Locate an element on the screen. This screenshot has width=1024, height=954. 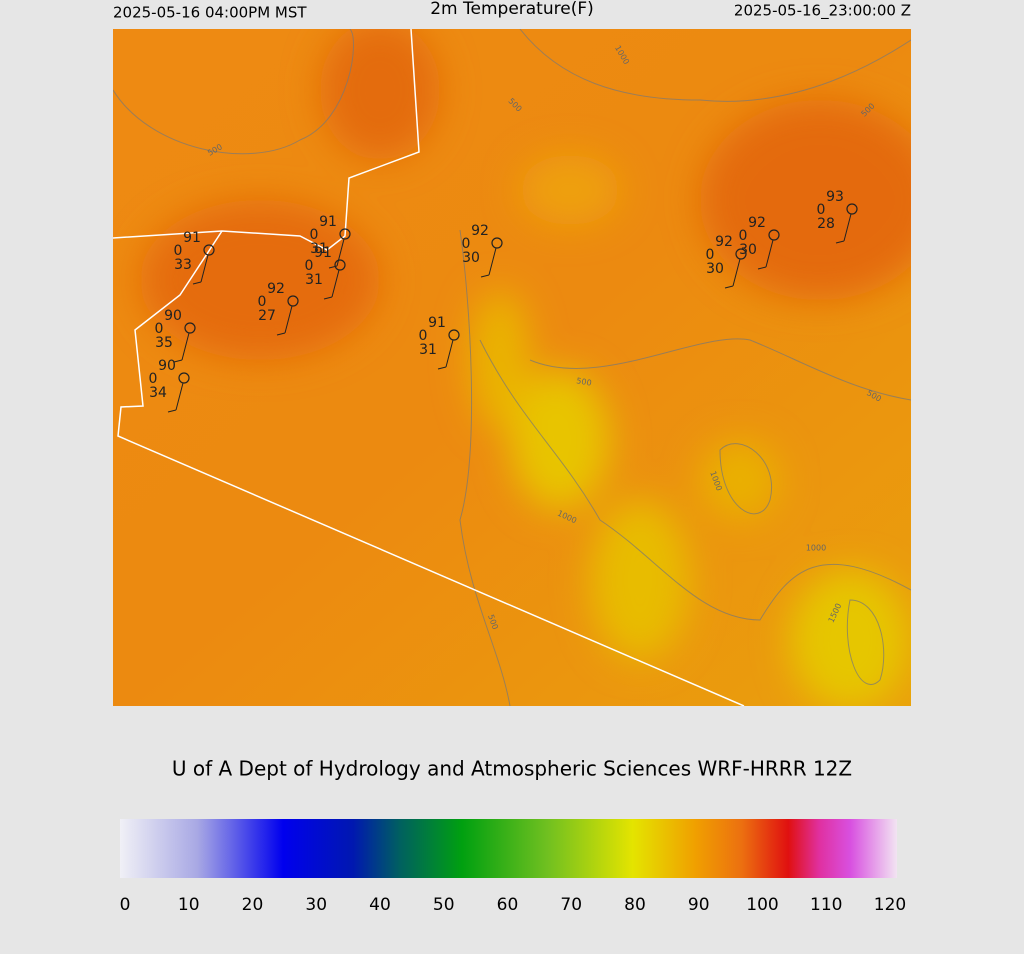
colorbar is located at coordinates (508, 848).